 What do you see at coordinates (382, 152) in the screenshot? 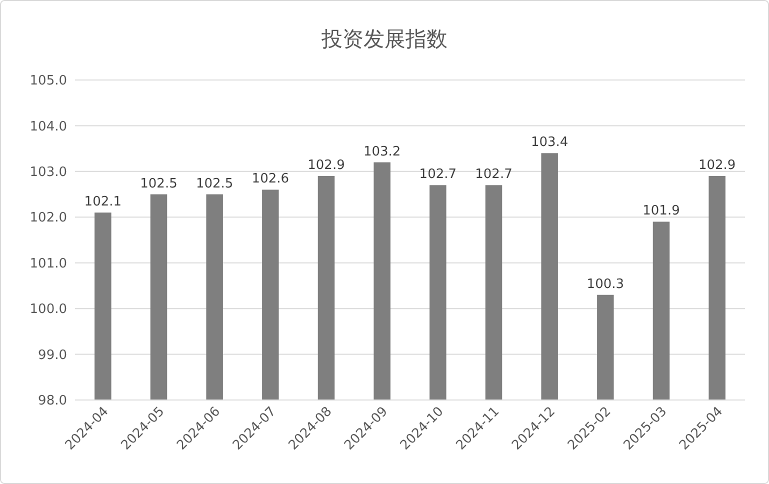
I see `data-label: 103.2` at bounding box center [382, 152].